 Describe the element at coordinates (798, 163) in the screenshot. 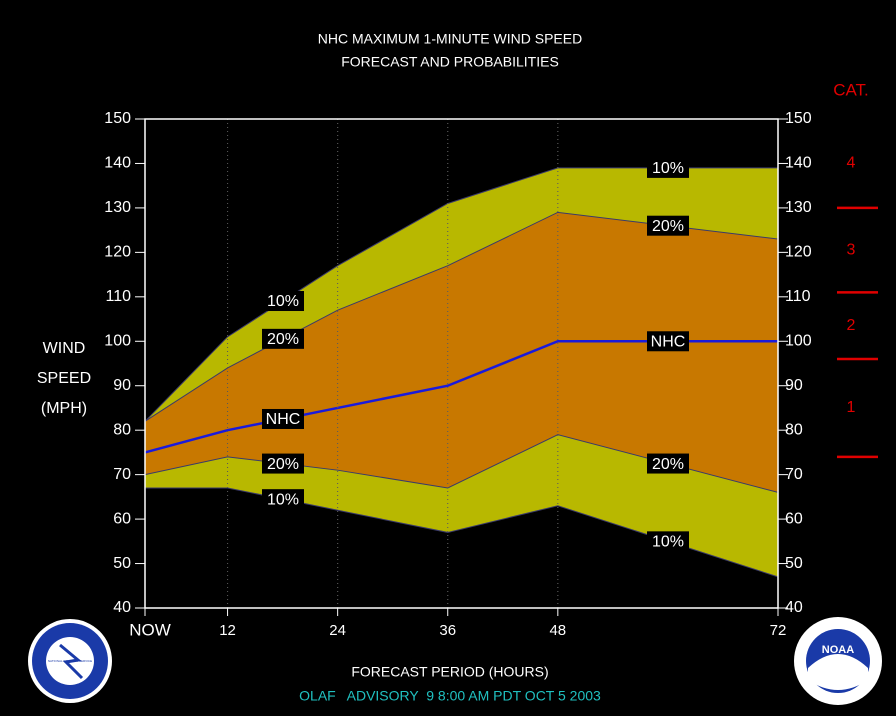

I see `y2-tick-label: 140` at that location.